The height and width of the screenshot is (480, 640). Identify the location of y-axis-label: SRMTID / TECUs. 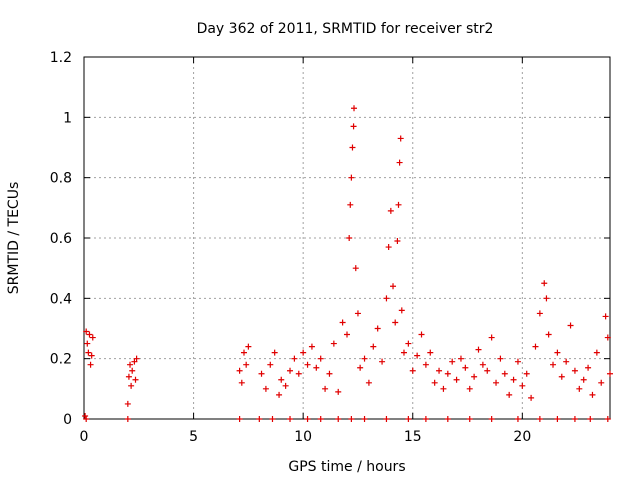
(14, 238).